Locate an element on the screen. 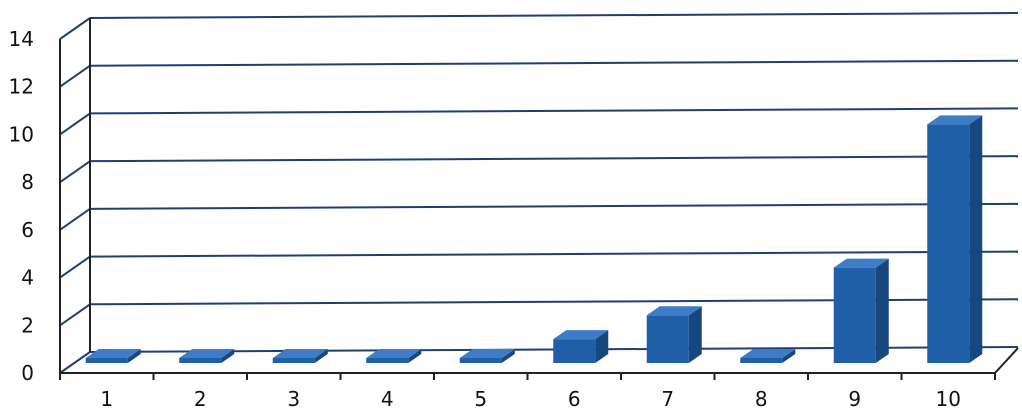  x-tick-label-7: 7 is located at coordinates (667, 399).